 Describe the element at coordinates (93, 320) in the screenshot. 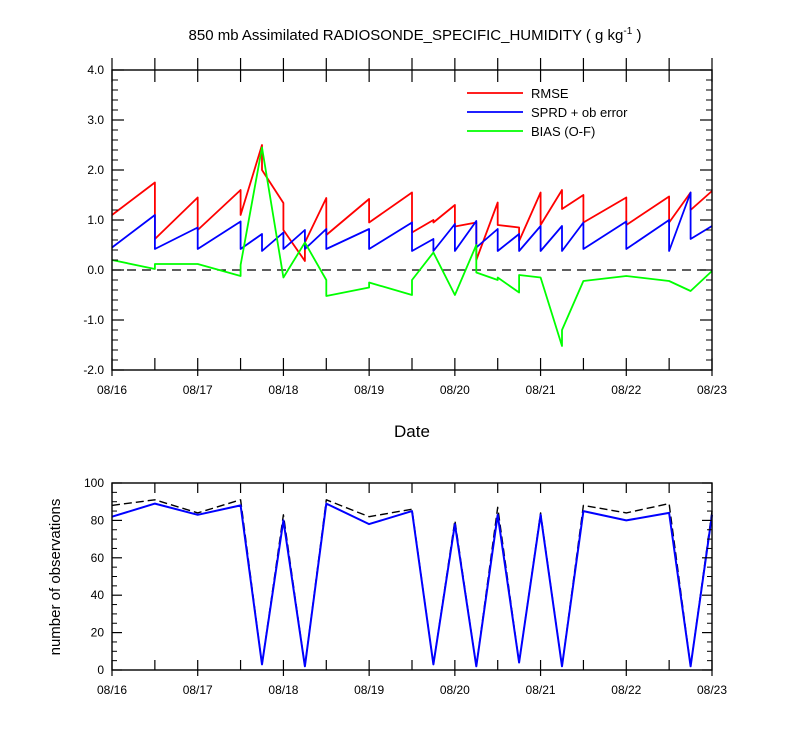

I see `y-tick-label: -1.0` at that location.